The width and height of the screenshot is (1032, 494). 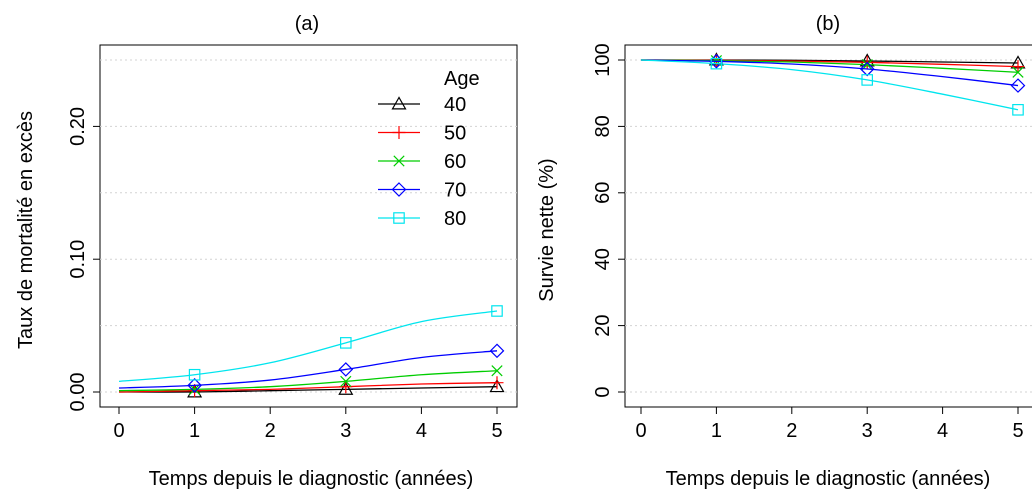 What do you see at coordinates (422, 191) in the screenshot?
I see `legend-item-70: 70` at bounding box center [422, 191].